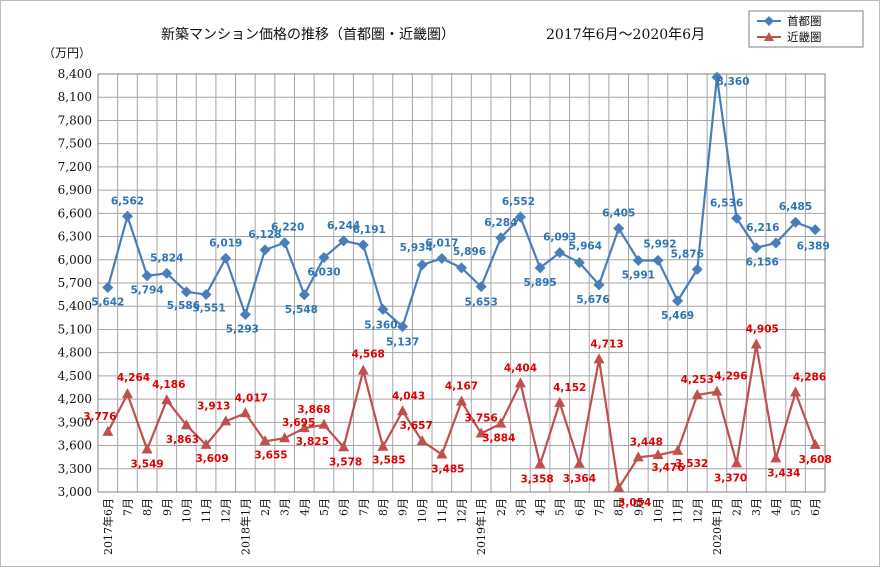 This screenshot has width=880, height=568. I want to click on series-1-data-label: 5,653, so click(481, 303).